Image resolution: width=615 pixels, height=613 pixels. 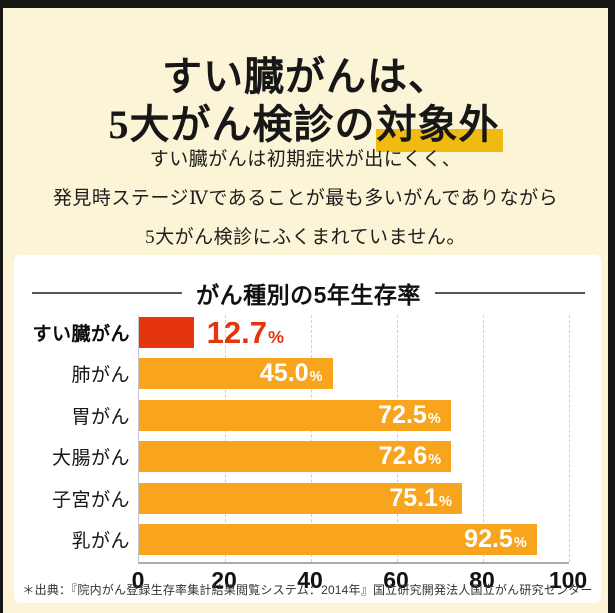 What do you see at coordinates (90, 500) in the screenshot?
I see `category-label: 子宮がん` at bounding box center [90, 500].